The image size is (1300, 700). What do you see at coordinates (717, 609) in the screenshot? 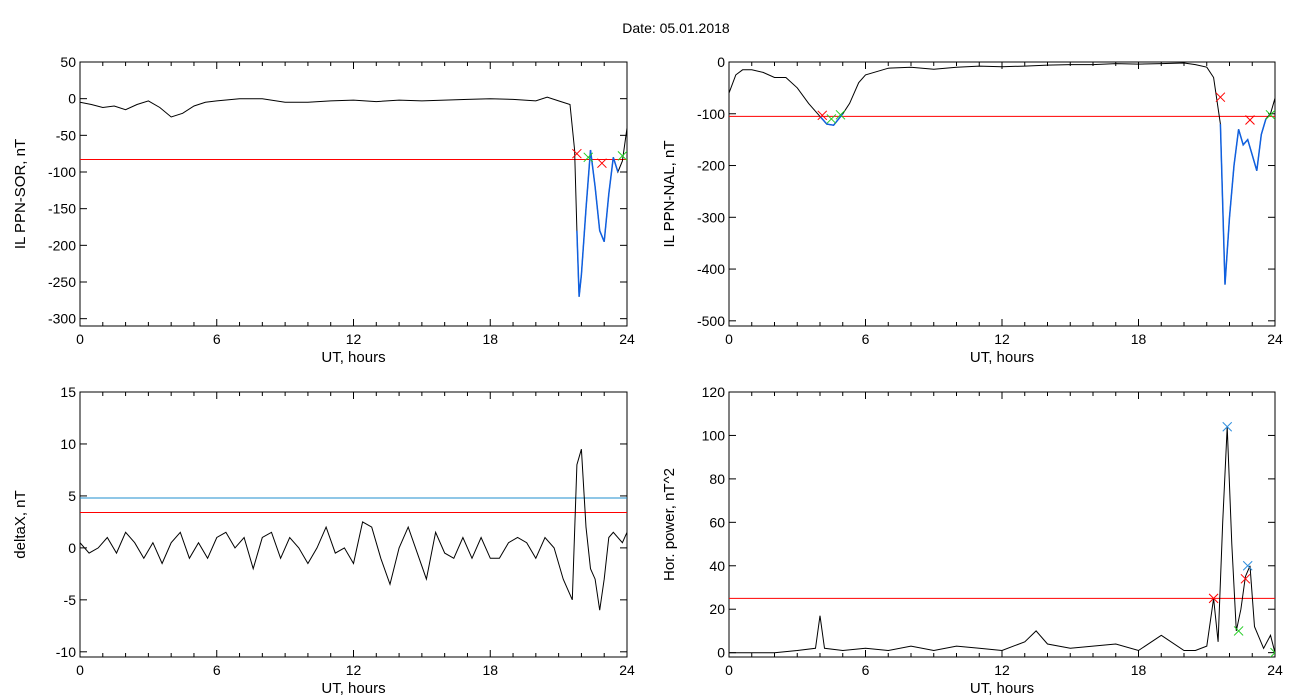
I see `y-tick-label: 20` at bounding box center [717, 609].